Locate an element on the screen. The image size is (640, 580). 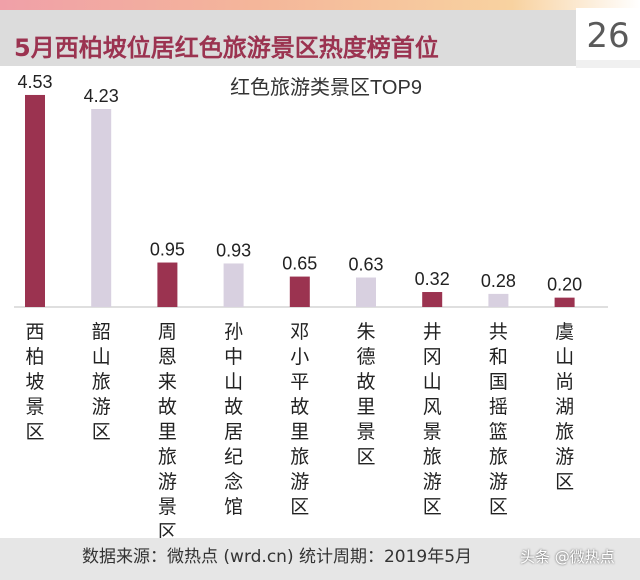
category-label-9: 虞山尚湖旅游区 is located at coordinates (564, 407).